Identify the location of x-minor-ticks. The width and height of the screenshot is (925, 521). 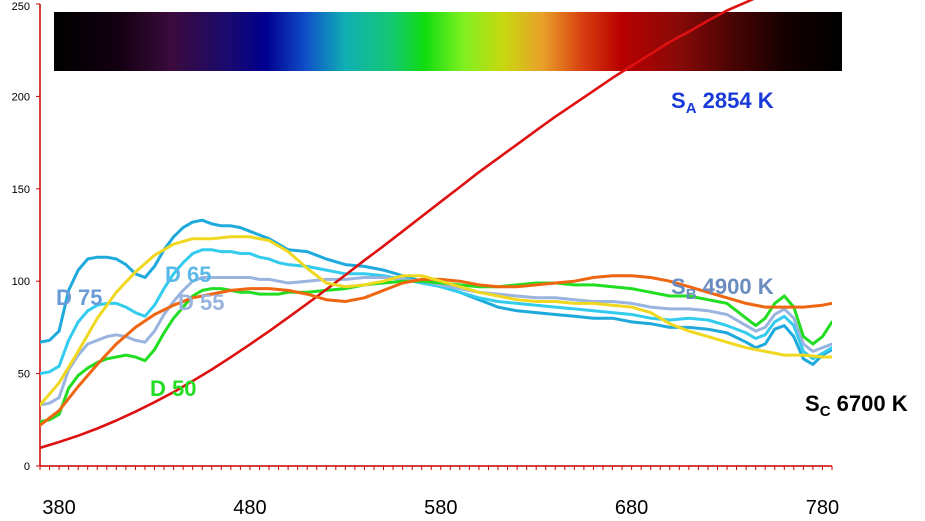
(436, 468).